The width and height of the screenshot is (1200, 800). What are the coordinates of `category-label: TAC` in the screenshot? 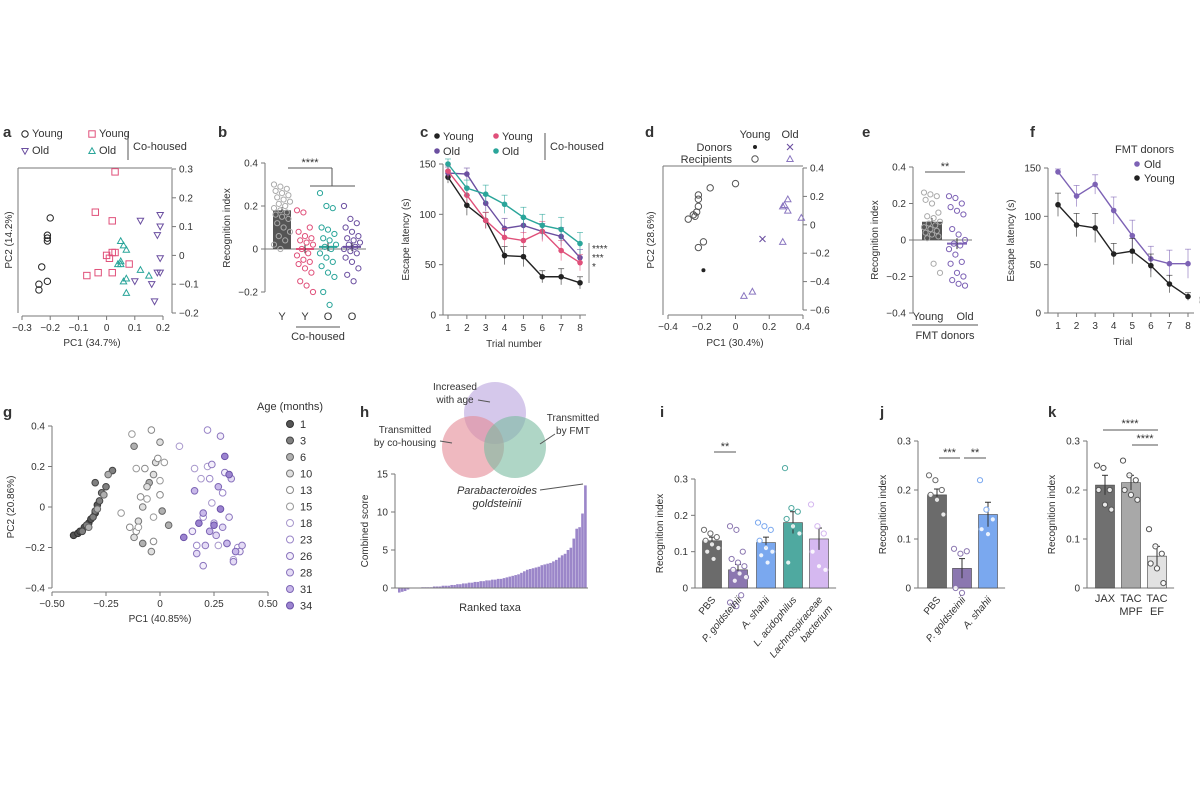 It's located at (1130, 599).